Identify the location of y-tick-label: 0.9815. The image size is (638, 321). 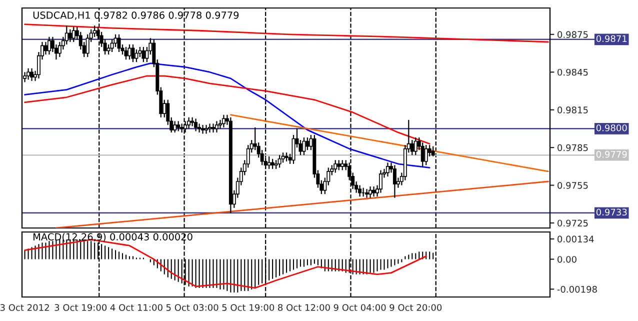
(573, 110).